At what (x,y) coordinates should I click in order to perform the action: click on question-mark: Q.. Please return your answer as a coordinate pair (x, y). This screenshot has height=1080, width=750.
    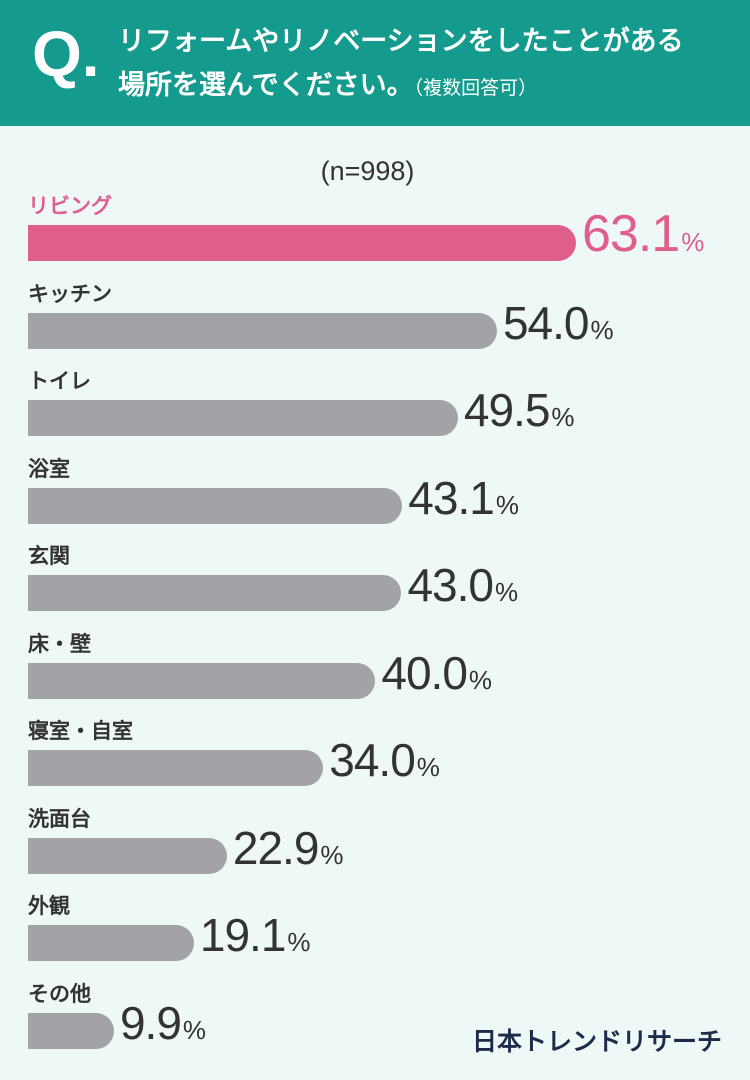
    Looking at the image, I should click on (66, 54).